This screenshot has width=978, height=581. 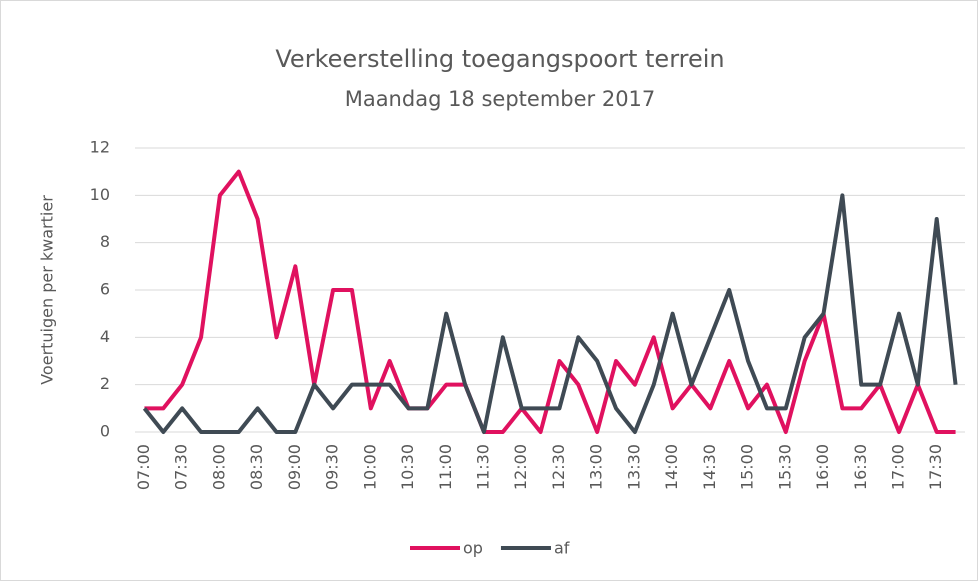 I want to click on x-tick-label: 16:30, so click(x=860, y=467).